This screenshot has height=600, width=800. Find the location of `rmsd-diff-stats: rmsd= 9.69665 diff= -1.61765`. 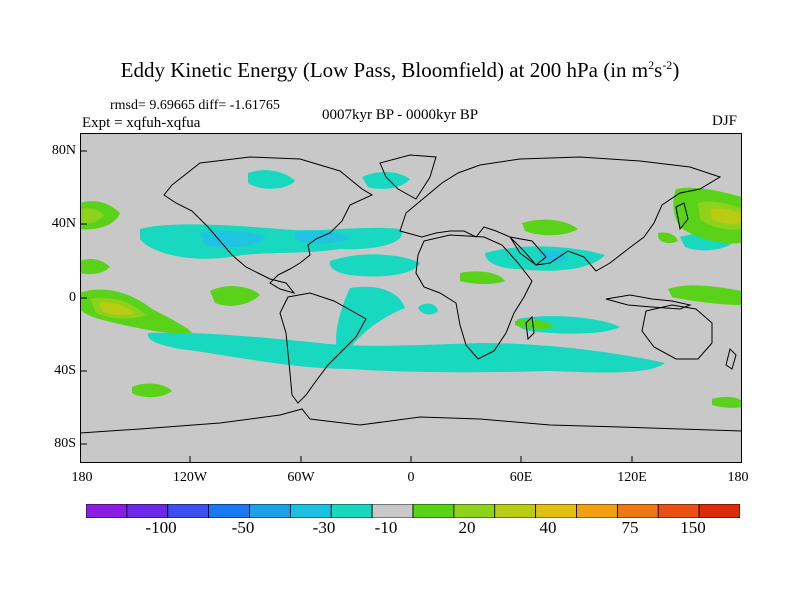

rmsd-diff-stats: rmsd= 9.69665 diff= -1.61765 is located at coordinates (195, 105).